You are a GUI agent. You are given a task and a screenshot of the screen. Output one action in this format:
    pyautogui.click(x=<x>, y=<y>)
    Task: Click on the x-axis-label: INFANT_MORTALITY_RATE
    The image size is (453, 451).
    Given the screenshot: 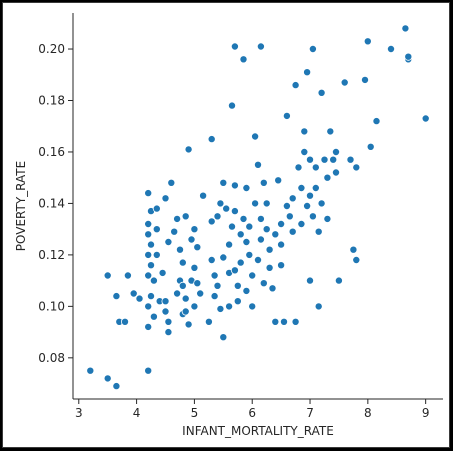 What is the action you would take?
    pyautogui.click(x=258, y=431)
    